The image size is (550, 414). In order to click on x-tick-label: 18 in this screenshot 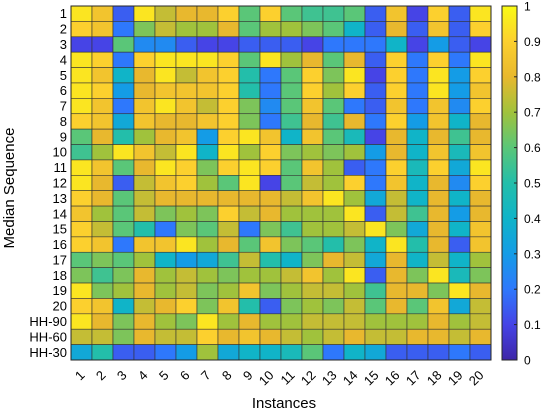, I will do `click(434, 378)`.